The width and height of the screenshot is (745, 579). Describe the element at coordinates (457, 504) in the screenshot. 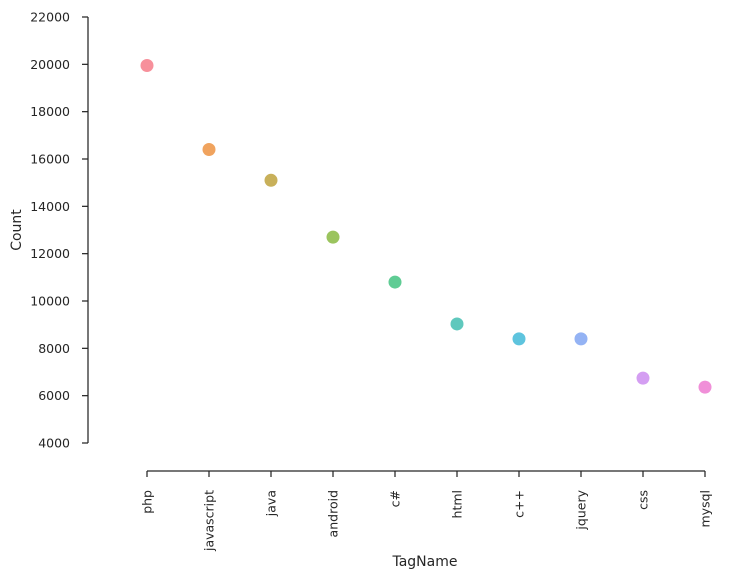

I see `x-tick-label: html` at that location.